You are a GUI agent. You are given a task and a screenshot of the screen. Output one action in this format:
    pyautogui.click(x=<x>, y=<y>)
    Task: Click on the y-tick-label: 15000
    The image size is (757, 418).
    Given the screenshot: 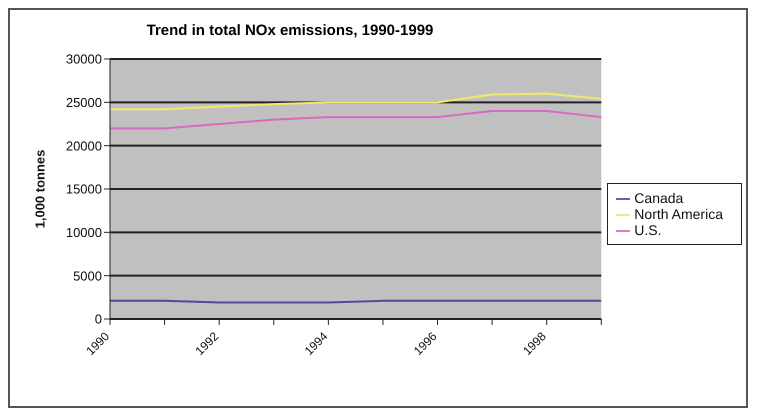 What is the action you would take?
    pyautogui.click(x=84, y=189)
    